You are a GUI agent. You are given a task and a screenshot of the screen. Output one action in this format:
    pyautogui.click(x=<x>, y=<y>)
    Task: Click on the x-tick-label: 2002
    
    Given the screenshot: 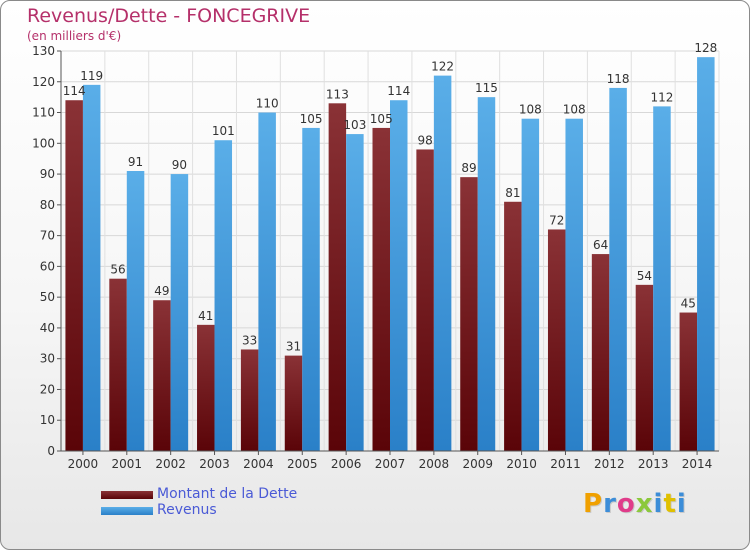 What is the action you would take?
    pyautogui.click(x=170, y=464)
    